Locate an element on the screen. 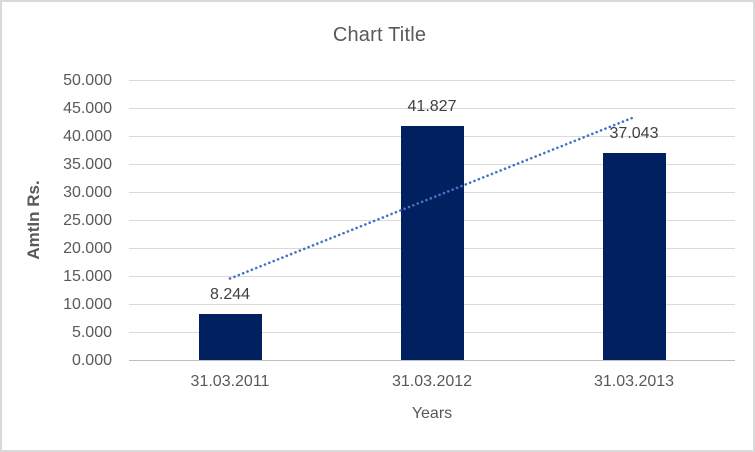 The width and height of the screenshot is (755, 452). y-tick-label: 40.000 is located at coordinates (87, 136).